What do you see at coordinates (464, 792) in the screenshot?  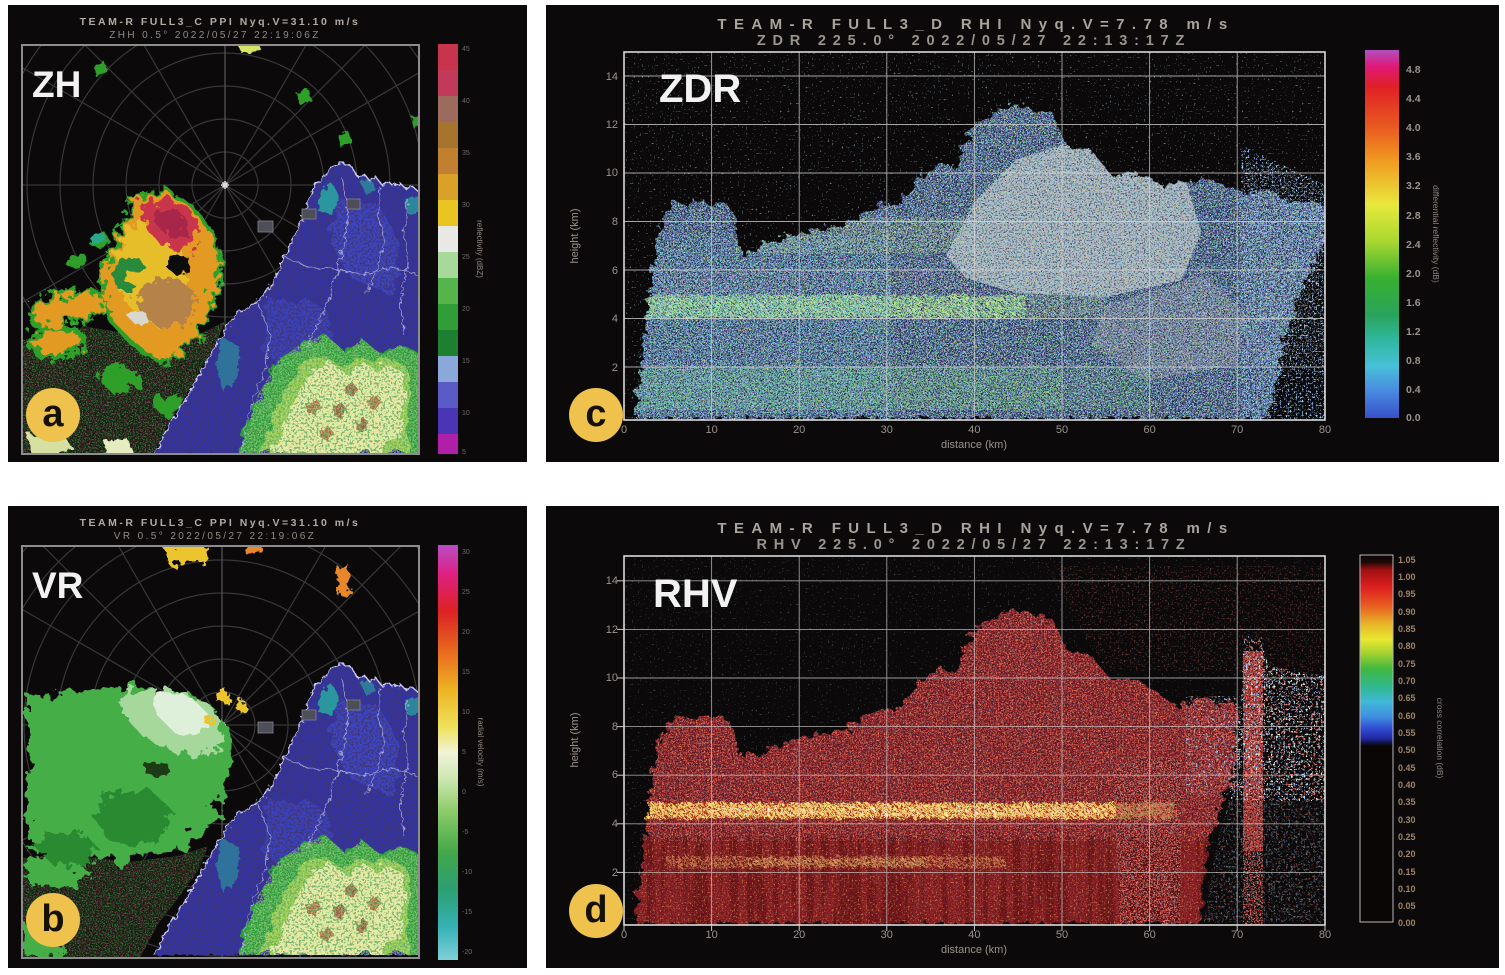 I see `svg-text: 0` at bounding box center [464, 792].